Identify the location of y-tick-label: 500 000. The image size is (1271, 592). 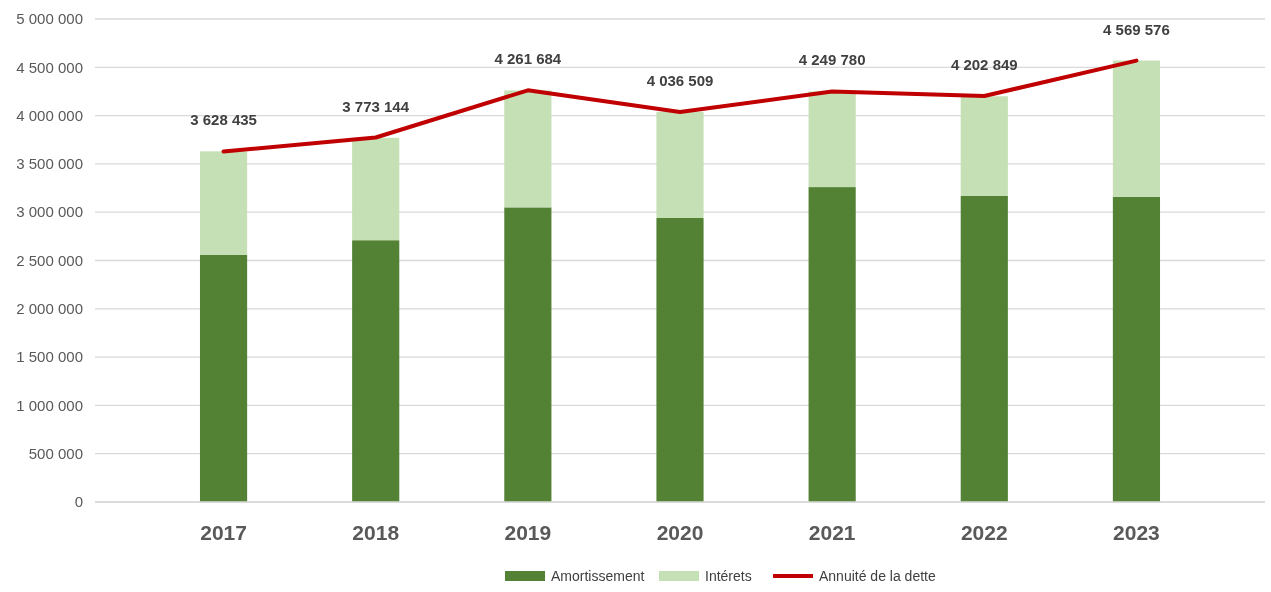
(55, 453).